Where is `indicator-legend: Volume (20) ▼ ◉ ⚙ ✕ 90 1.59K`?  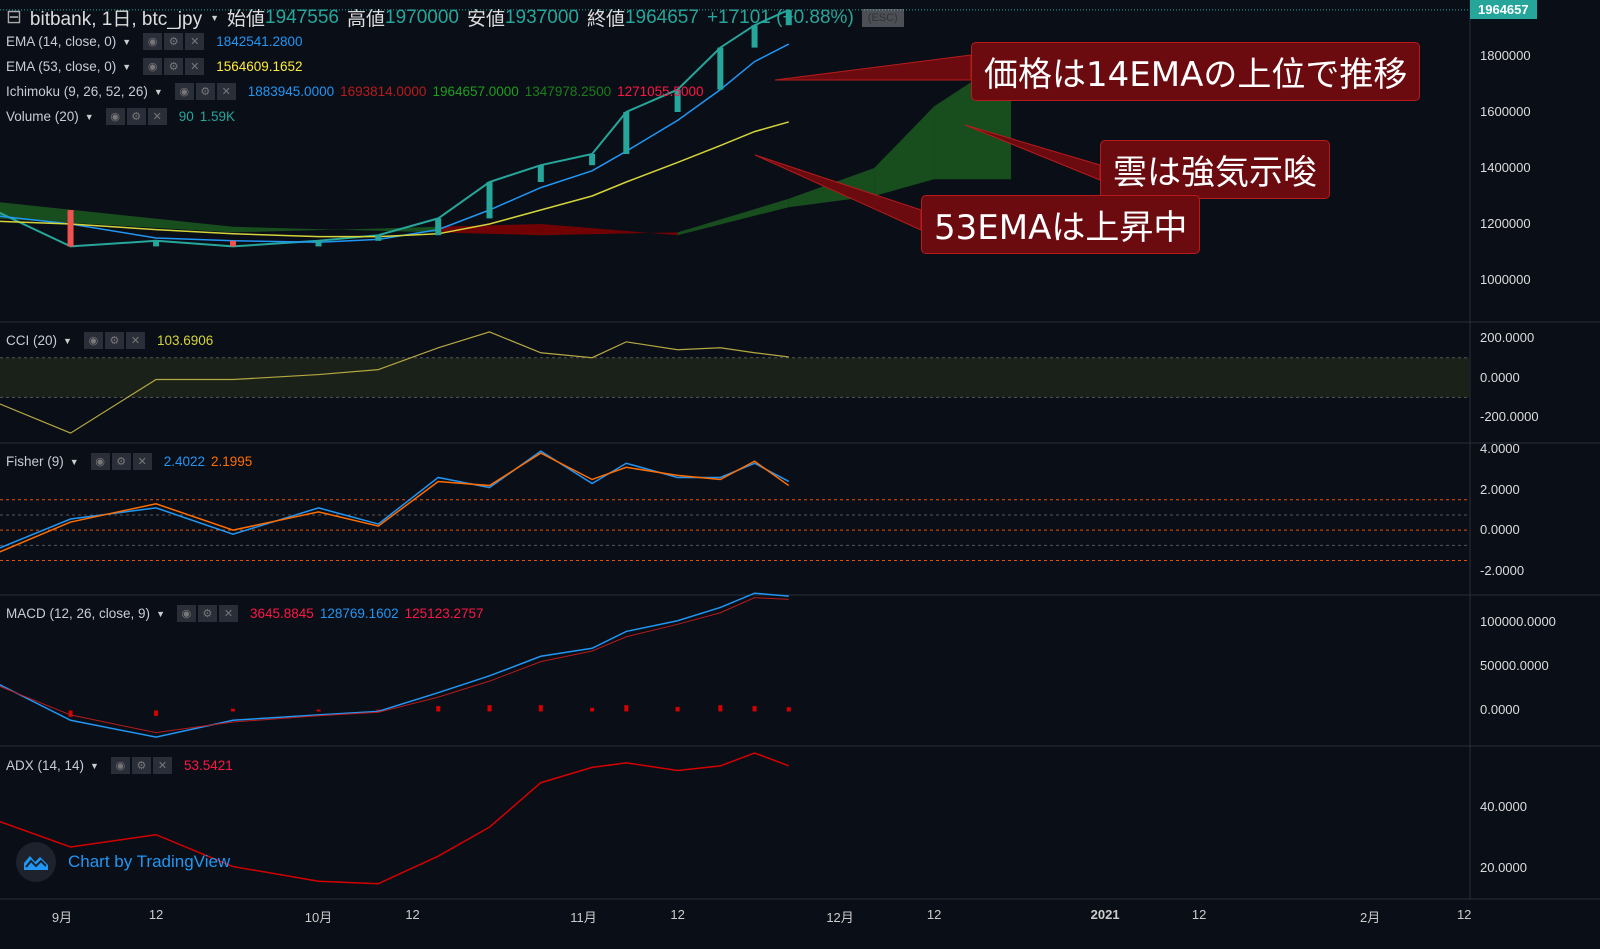
indicator-legend: Volume (20) ▼ ◉ ⚙ ✕ 90 1.59K is located at coordinates (120, 116).